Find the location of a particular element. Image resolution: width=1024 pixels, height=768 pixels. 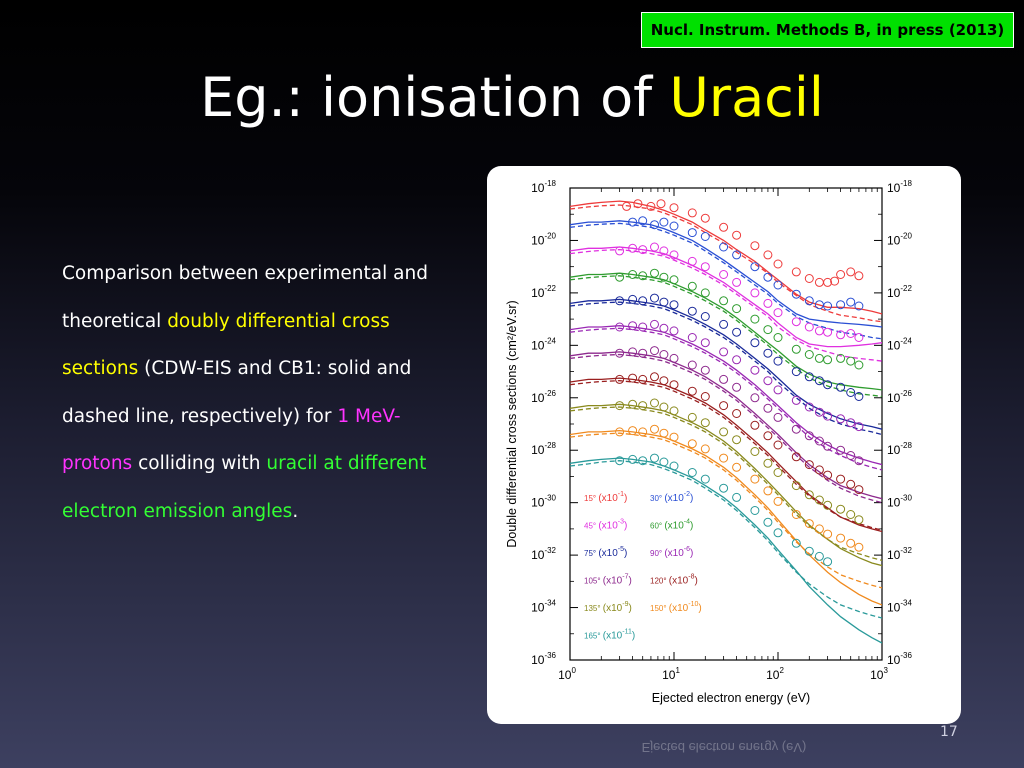

x-tick-label: 10² is located at coordinates (775, 674).